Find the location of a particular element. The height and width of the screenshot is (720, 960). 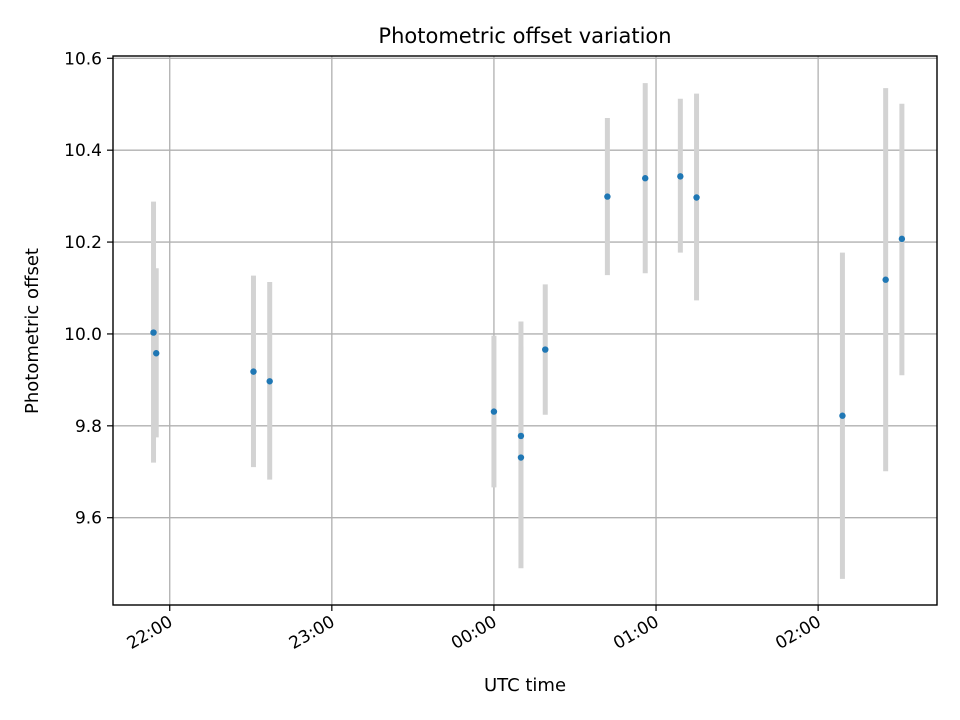

y-tick-label: 9.6 is located at coordinates (88, 519).